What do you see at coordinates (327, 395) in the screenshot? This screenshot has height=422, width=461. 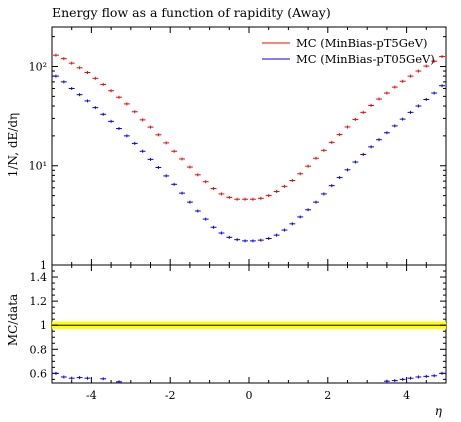 I see `x-tick-label: 2` at bounding box center [327, 395].